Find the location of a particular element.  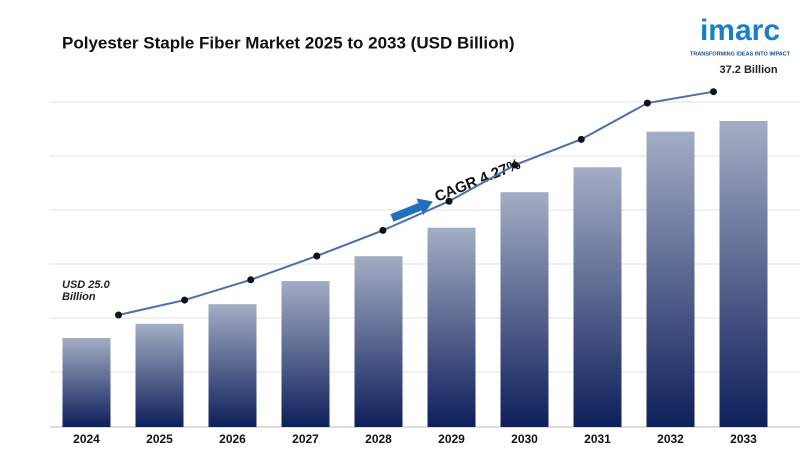

logo: imarc is located at coordinates (740, 30).